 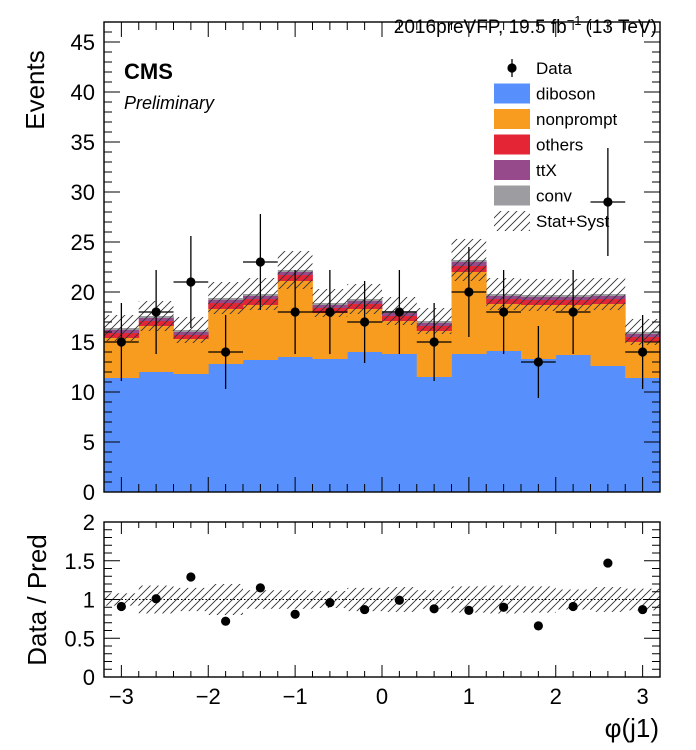 I want to click on x-axis-title: φ(j1), so click(x=632, y=728).